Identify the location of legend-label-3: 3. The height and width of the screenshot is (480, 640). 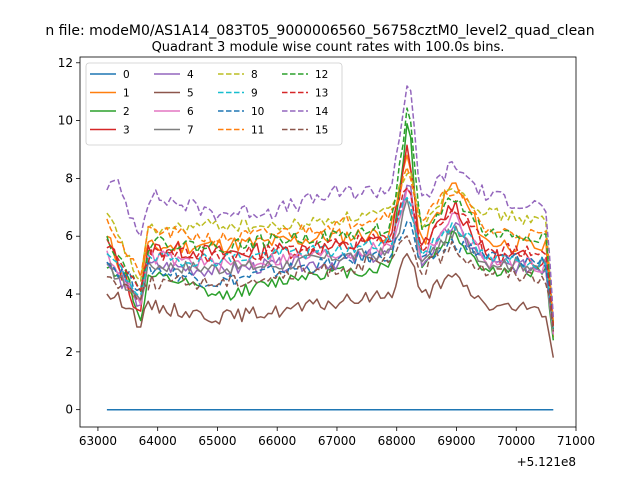
(126, 131).